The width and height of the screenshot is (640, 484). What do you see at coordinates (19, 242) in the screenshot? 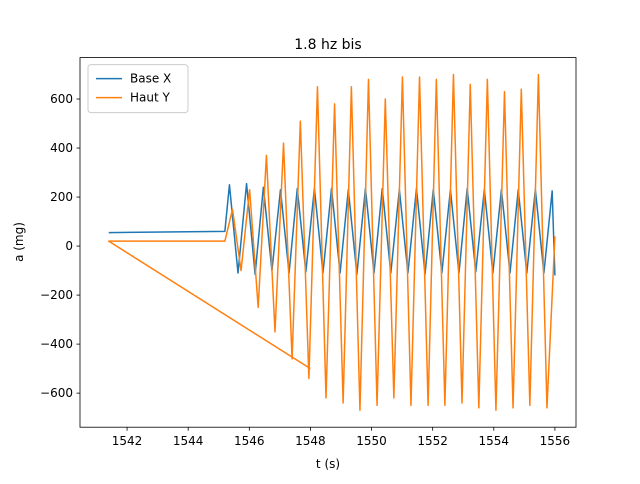
I see `y-axis-label: a (mg)` at bounding box center [19, 242].